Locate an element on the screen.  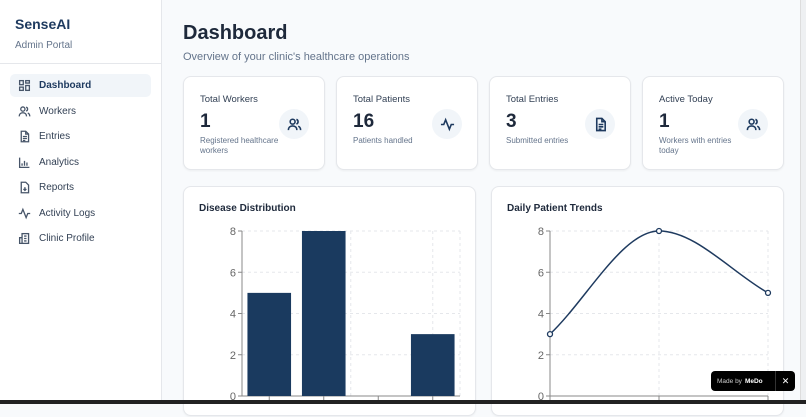
sidebar-item-label: Activity Logs is located at coordinates (67, 213).